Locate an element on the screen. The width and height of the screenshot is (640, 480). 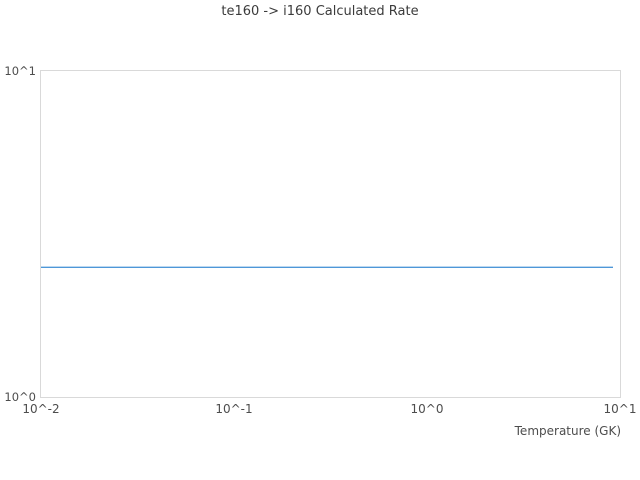
chart-title: te160 -> i160 Calculated Rate is located at coordinates (320, 11).